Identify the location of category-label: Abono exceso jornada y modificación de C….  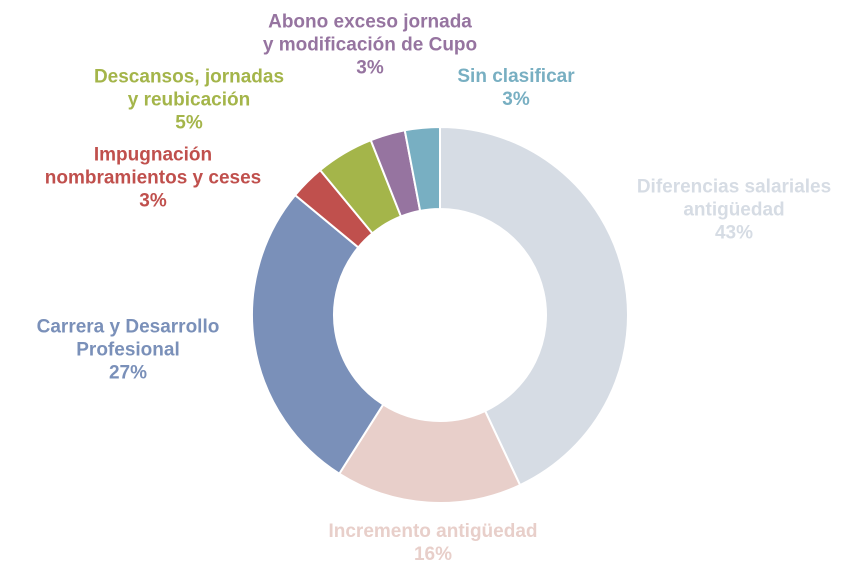
(370, 33).